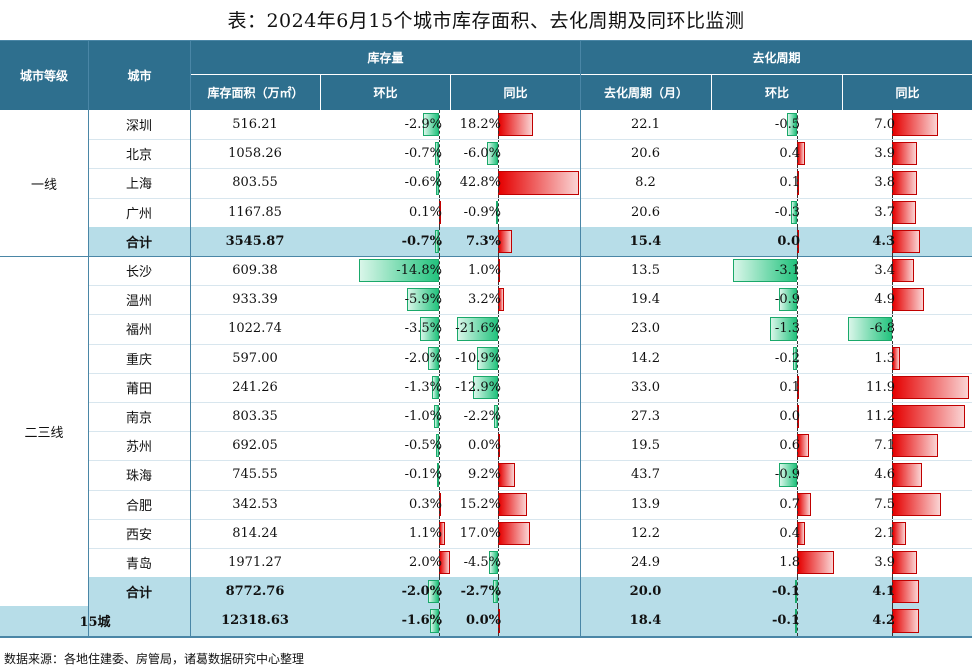 This screenshot has height=668, width=972. What do you see at coordinates (776, 300) in the screenshot?
I see `cell-cycle-mom: -0.9` at bounding box center [776, 300].